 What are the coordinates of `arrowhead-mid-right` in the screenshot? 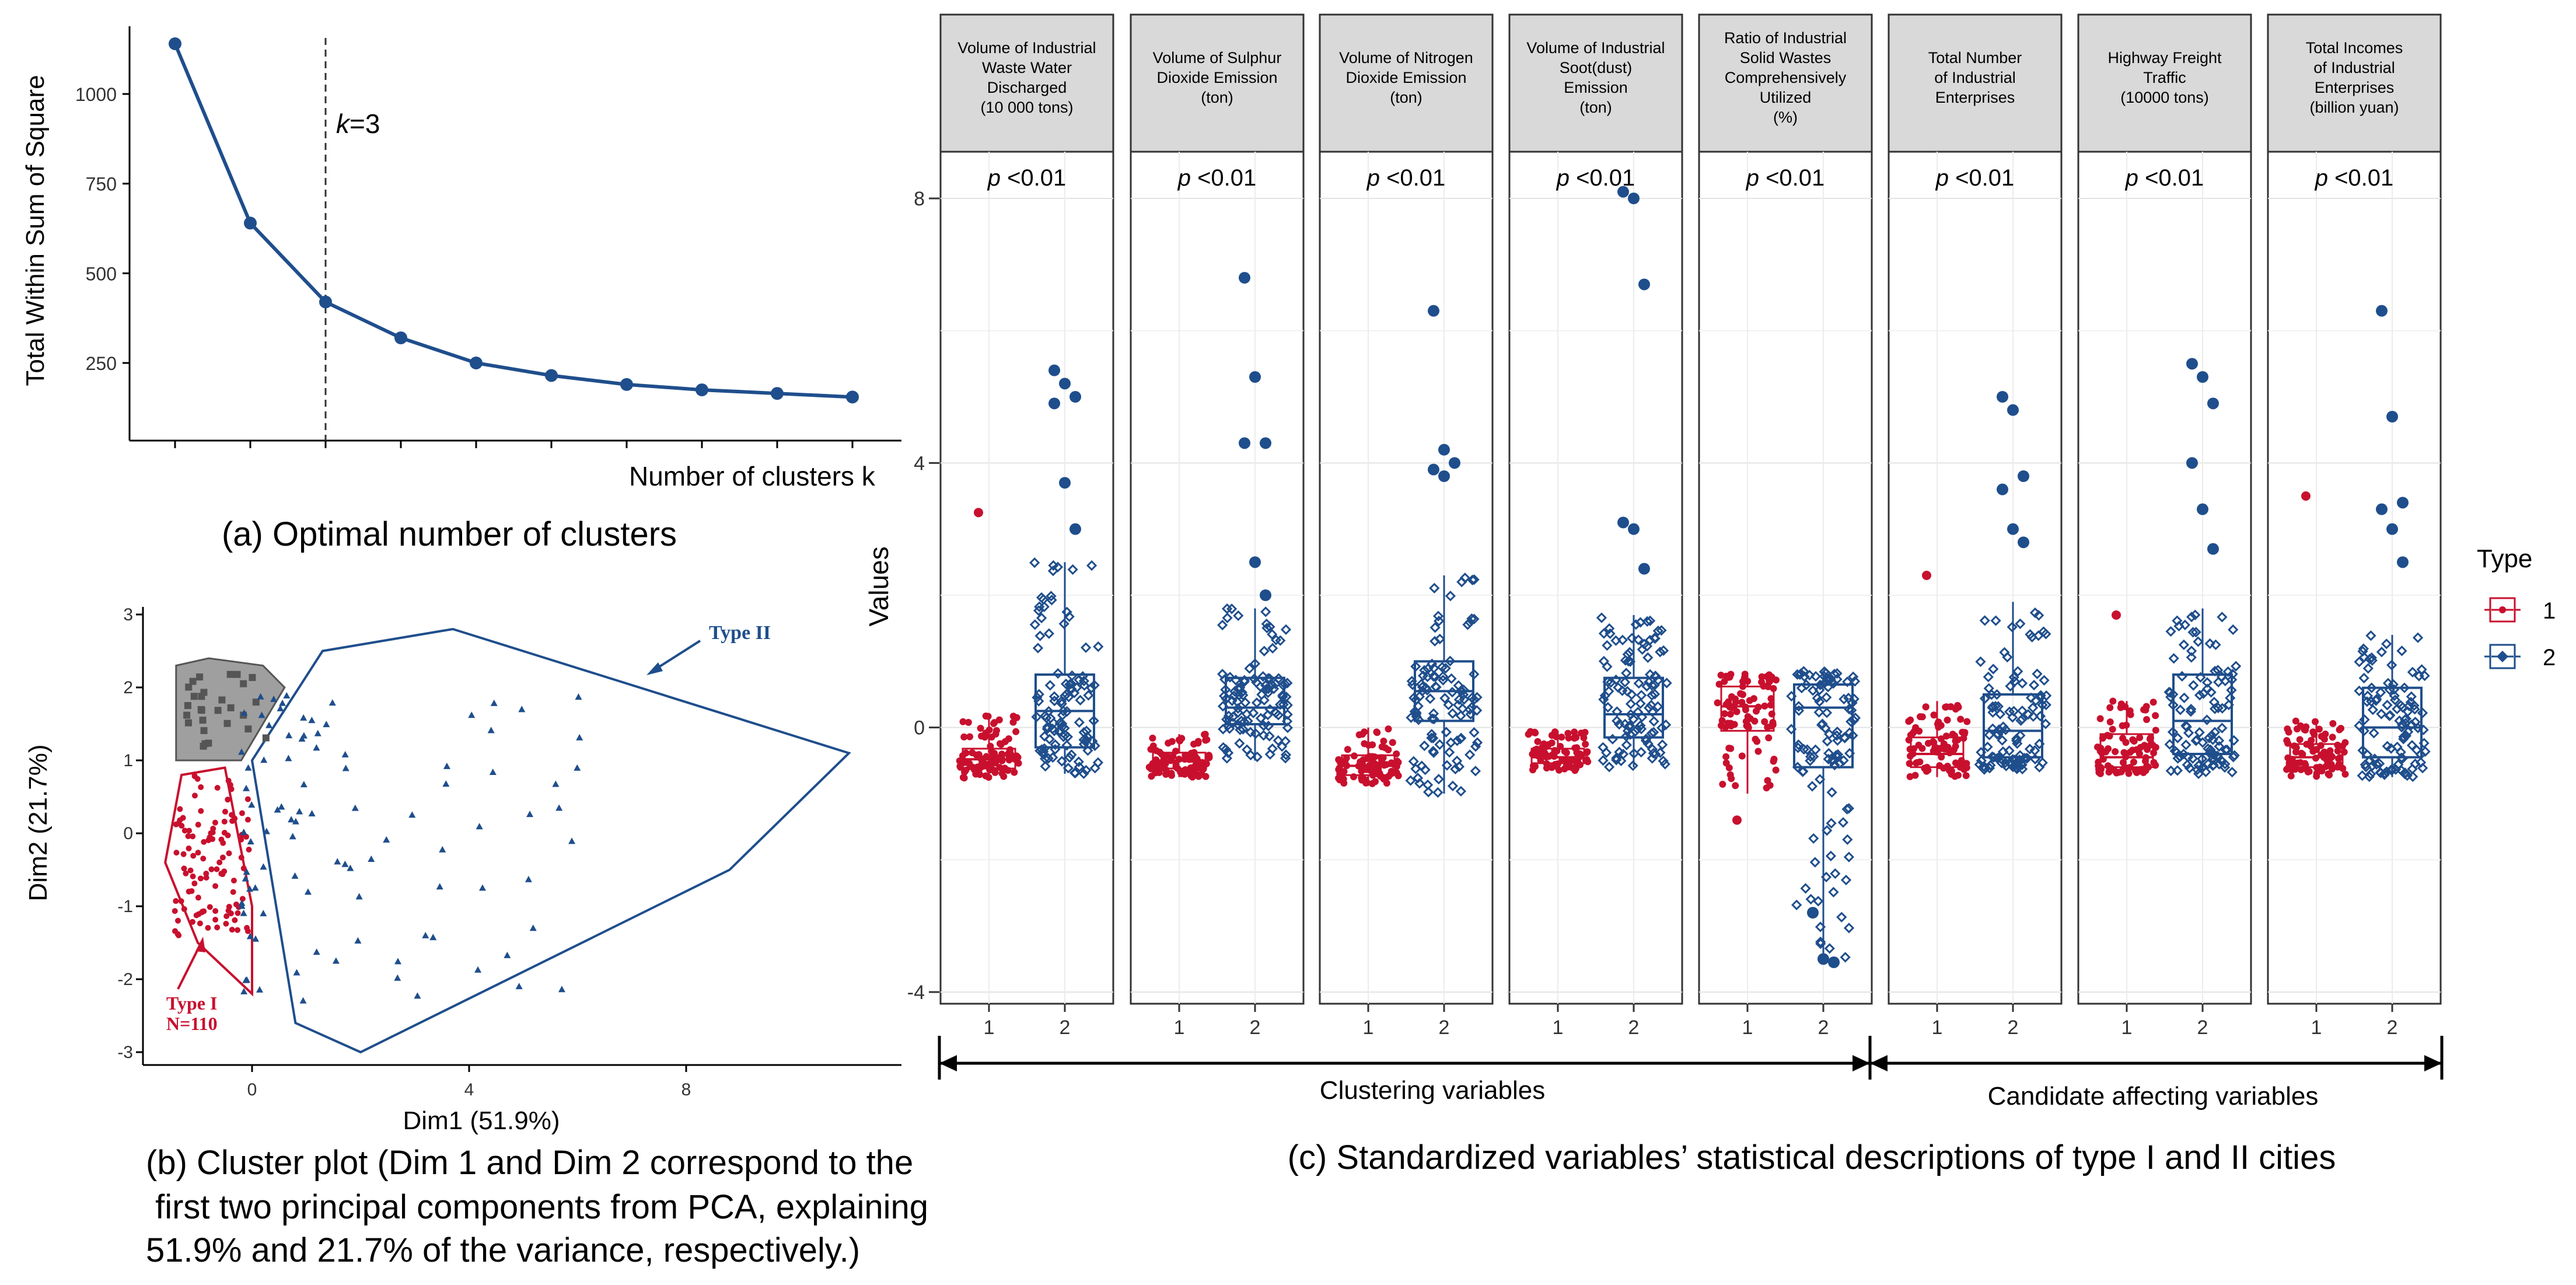 It's located at (1879, 1063).